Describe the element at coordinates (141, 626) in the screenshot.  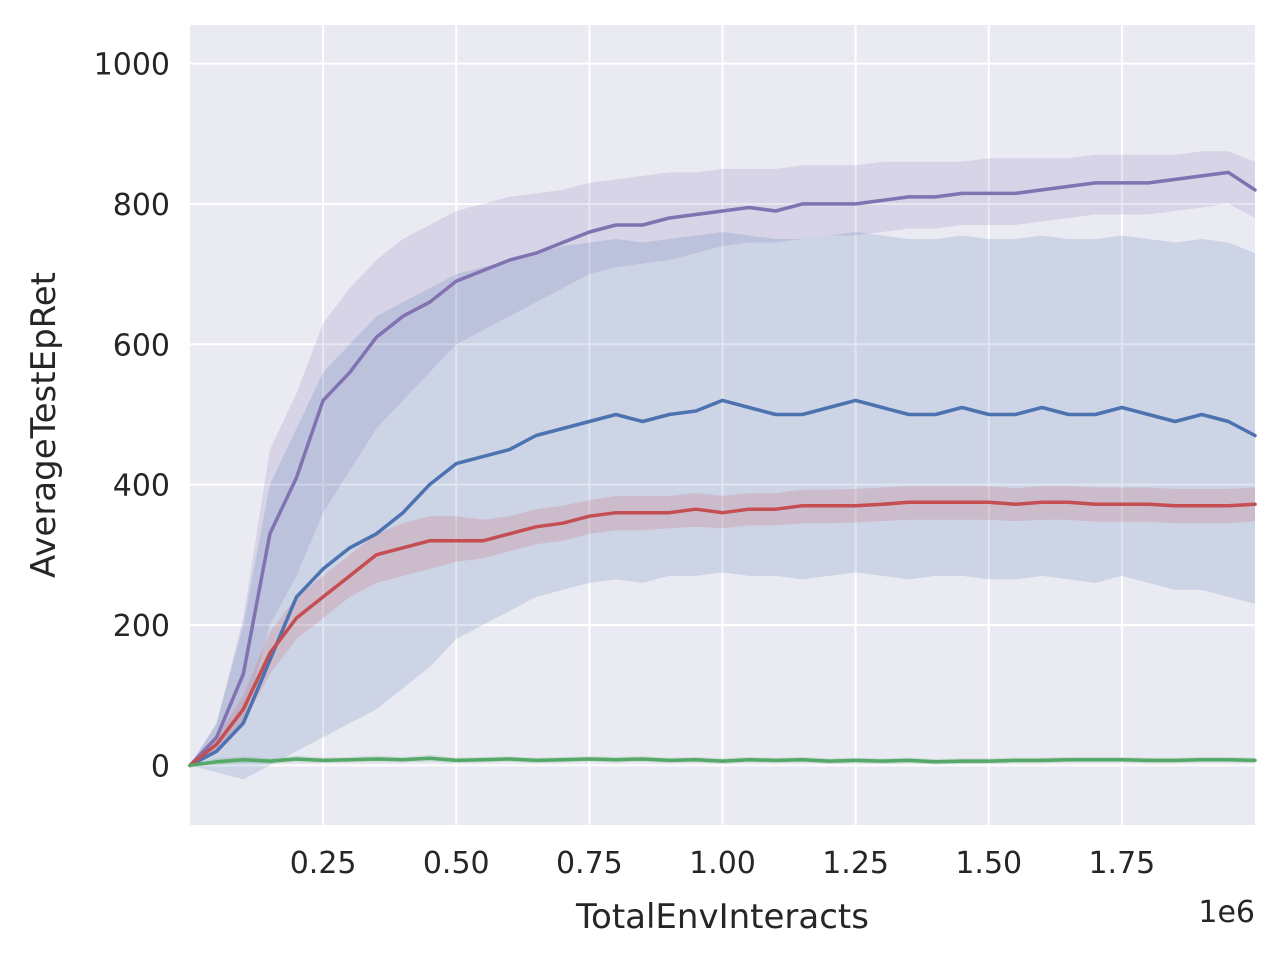
I see `y-tick-label-1: 200` at that location.